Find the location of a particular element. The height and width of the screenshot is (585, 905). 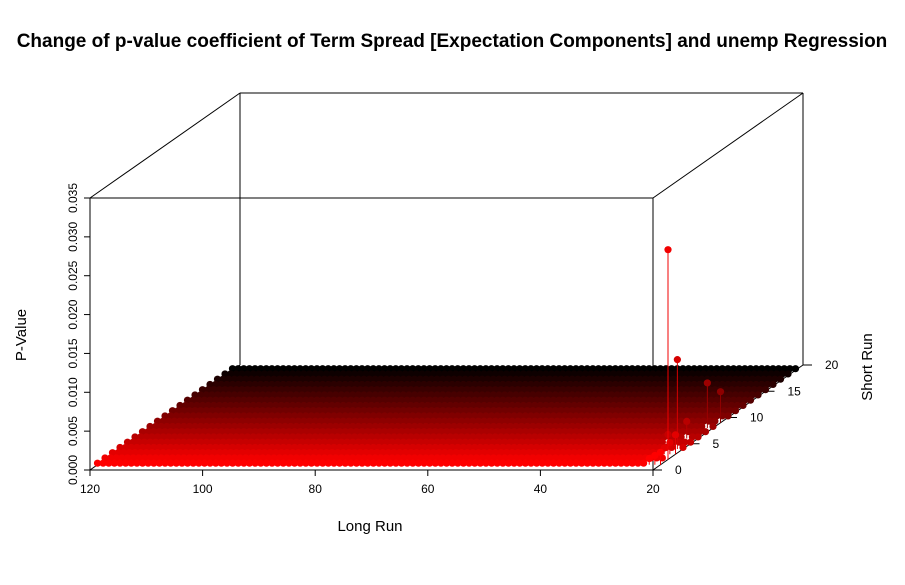

y-tick-label: 5 is located at coordinates (716, 444).